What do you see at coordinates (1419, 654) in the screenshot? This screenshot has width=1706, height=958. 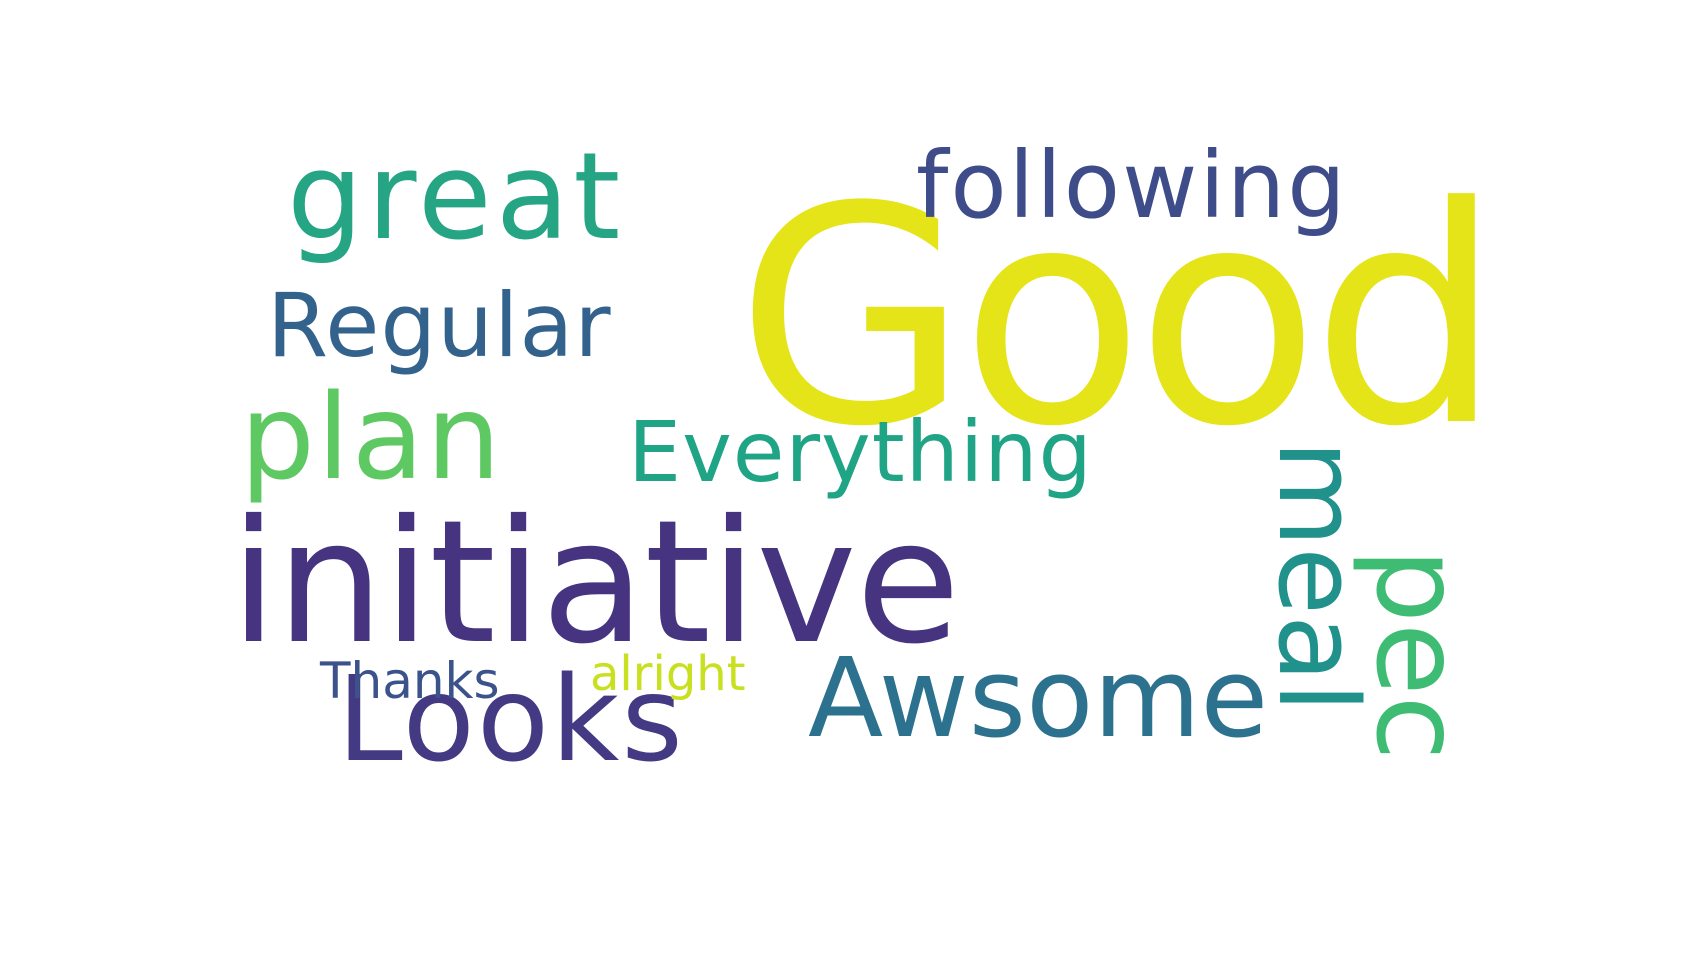 I see `word-pec: pec` at bounding box center [1419, 654].